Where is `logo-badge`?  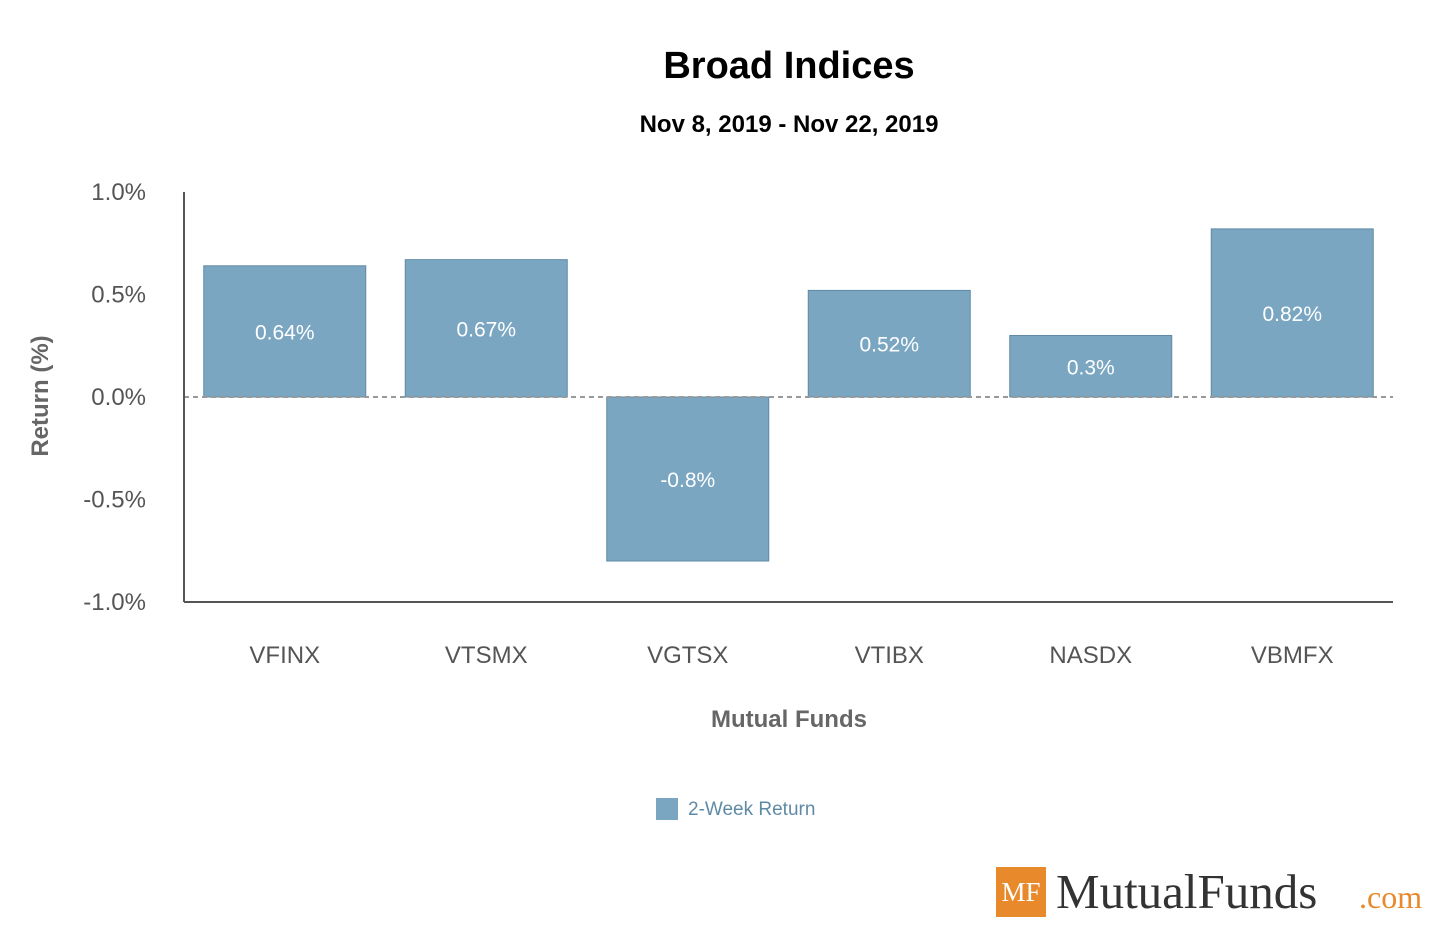
logo-badge is located at coordinates (1021, 892).